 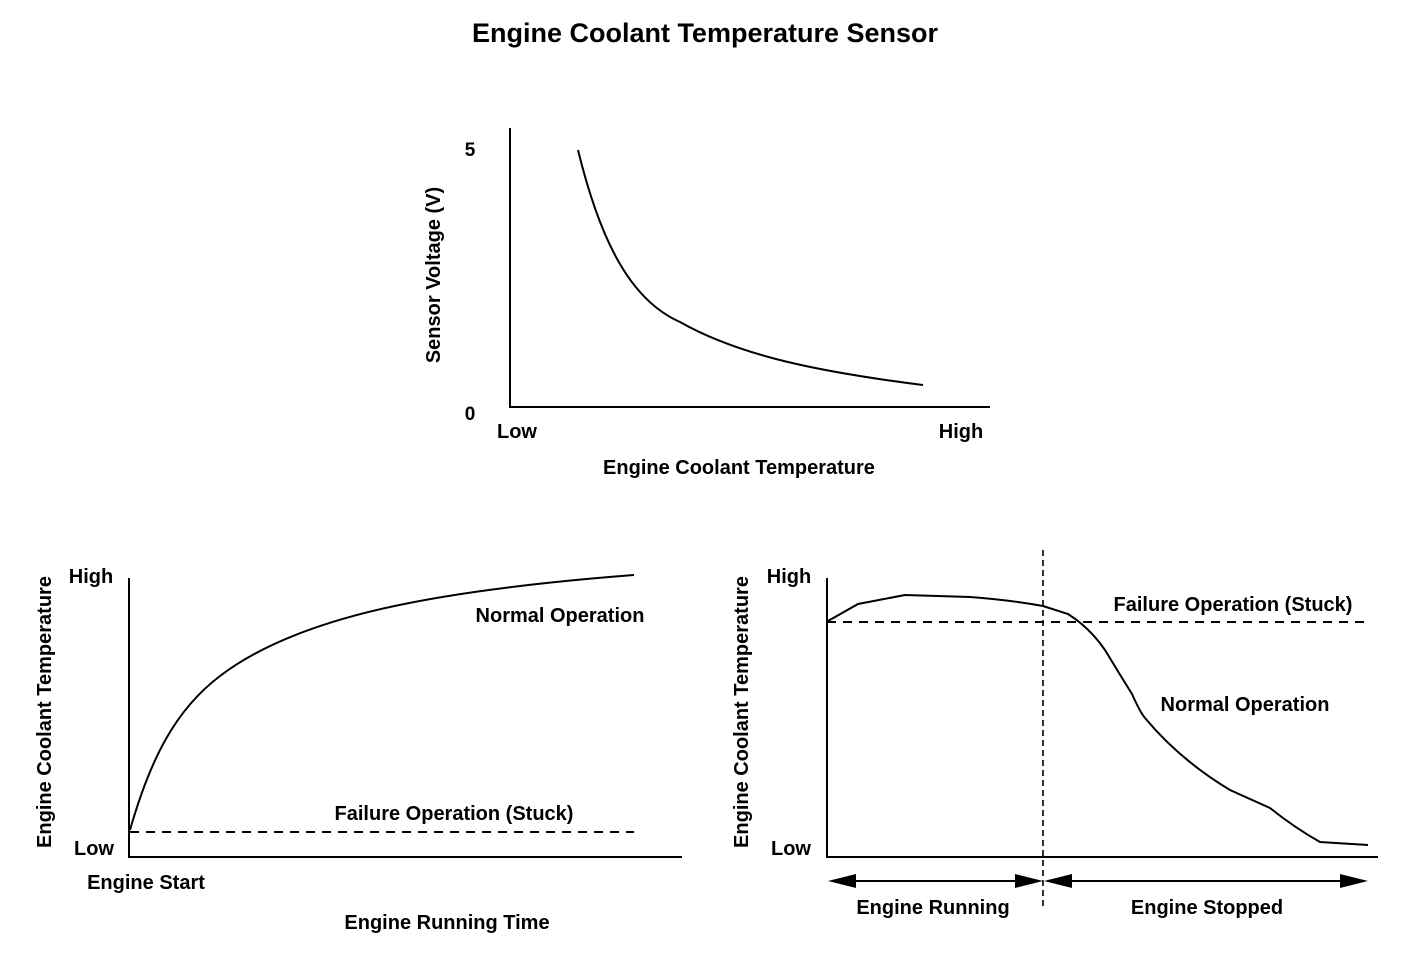 What do you see at coordinates (382, 702) in the screenshot?
I see `normal-operation-curve` at bounding box center [382, 702].